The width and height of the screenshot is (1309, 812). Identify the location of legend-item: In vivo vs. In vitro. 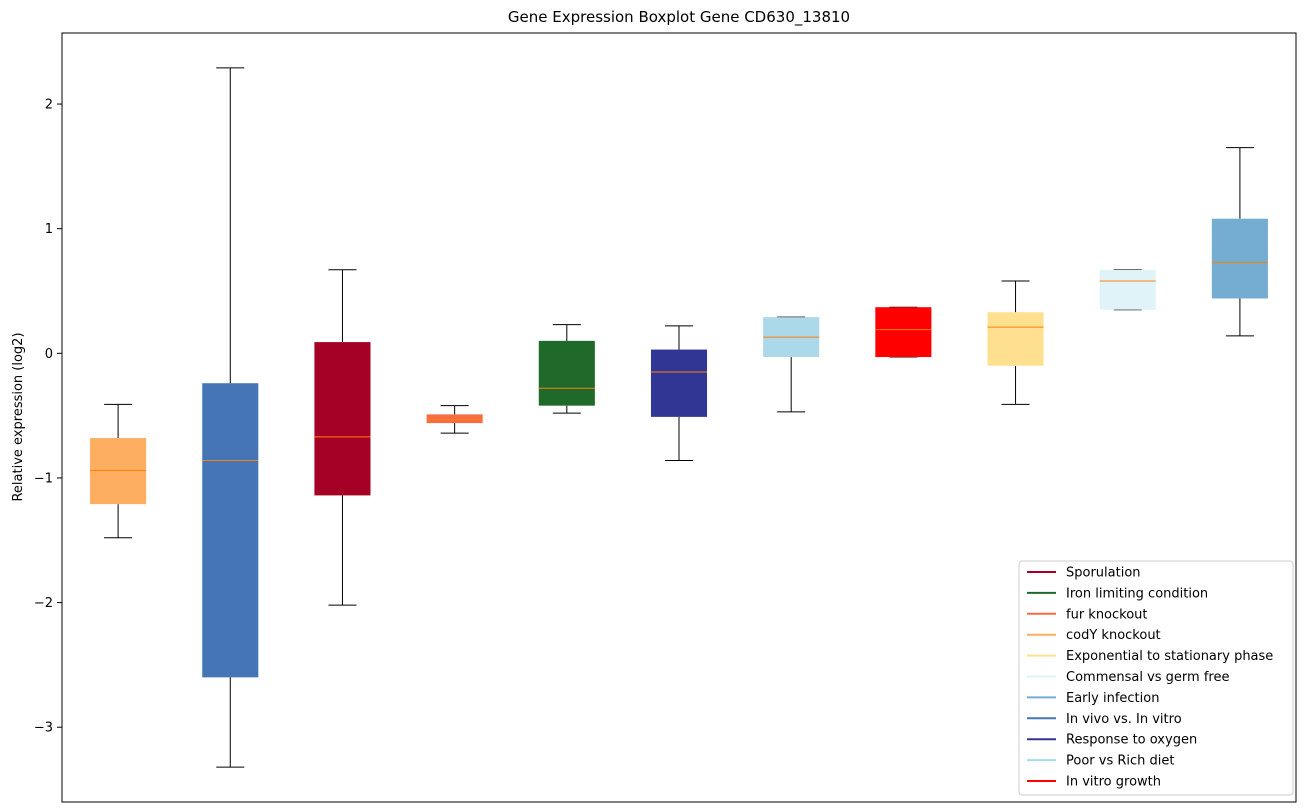
(1104, 719).